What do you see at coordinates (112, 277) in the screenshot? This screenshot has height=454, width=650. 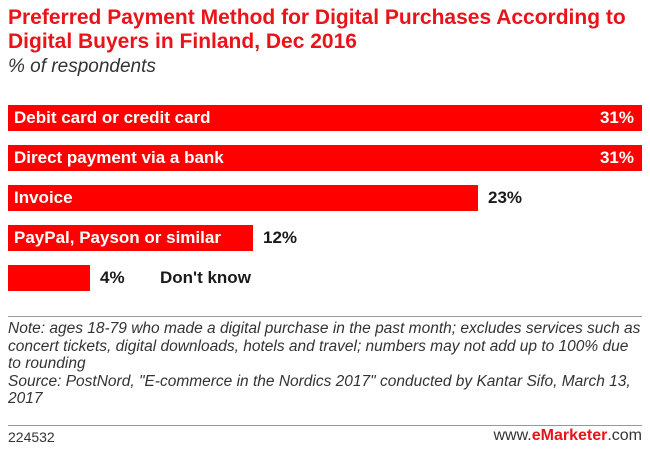 I see `value-label: 4%` at bounding box center [112, 277].